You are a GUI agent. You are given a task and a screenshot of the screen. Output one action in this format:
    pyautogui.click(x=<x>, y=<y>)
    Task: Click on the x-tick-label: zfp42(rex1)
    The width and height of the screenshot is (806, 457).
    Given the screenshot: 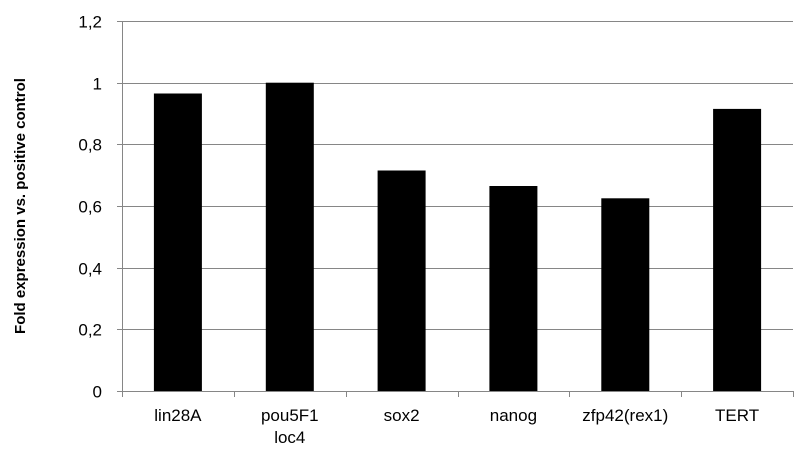 What is the action you would take?
    pyautogui.click(x=625, y=415)
    